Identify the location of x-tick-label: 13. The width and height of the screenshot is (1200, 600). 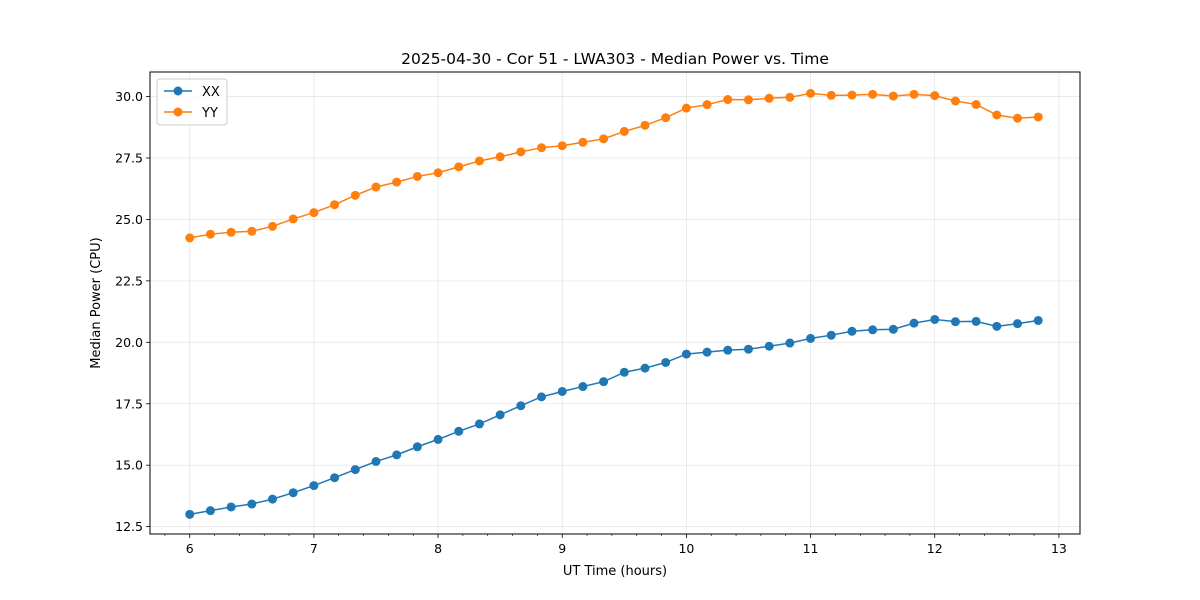
(1059, 548).